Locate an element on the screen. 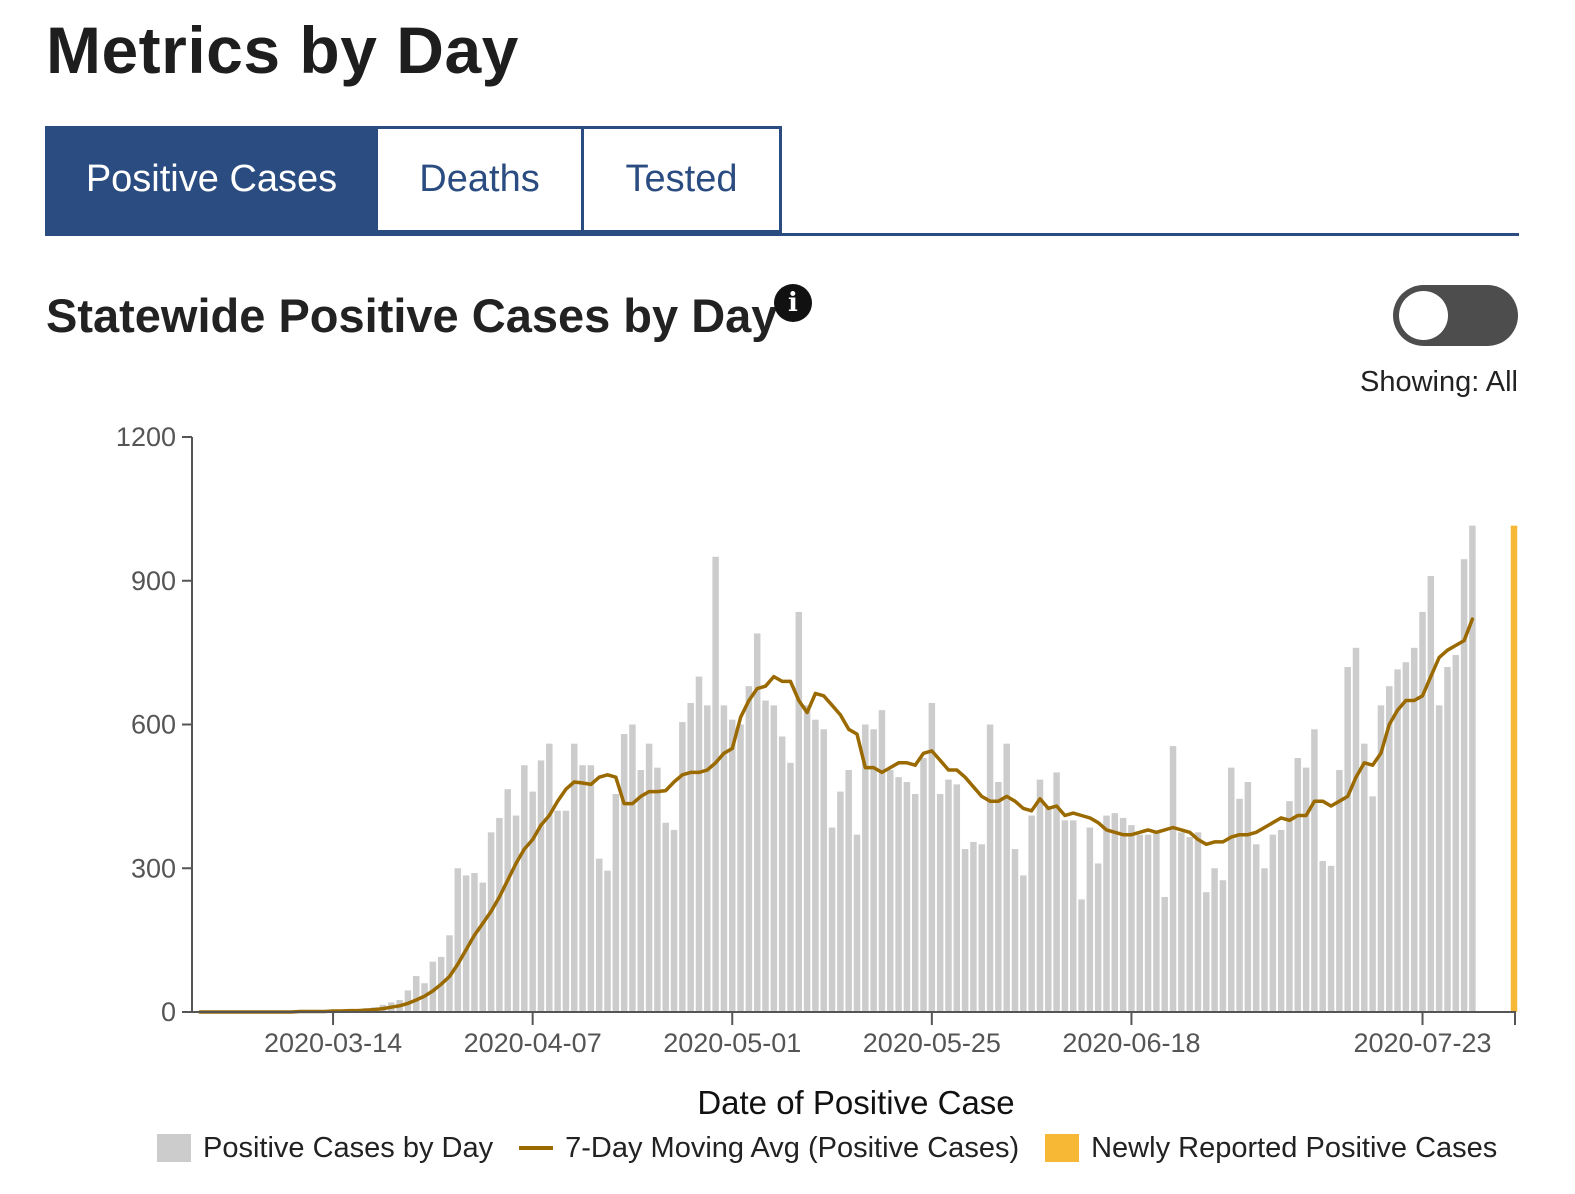 This screenshot has height=1194, width=1575. y-tick-label: 300 is located at coordinates (153, 868).